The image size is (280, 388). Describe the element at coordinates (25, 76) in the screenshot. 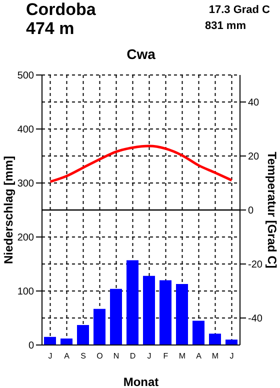

I see `y-tick-label: 500` at that location.